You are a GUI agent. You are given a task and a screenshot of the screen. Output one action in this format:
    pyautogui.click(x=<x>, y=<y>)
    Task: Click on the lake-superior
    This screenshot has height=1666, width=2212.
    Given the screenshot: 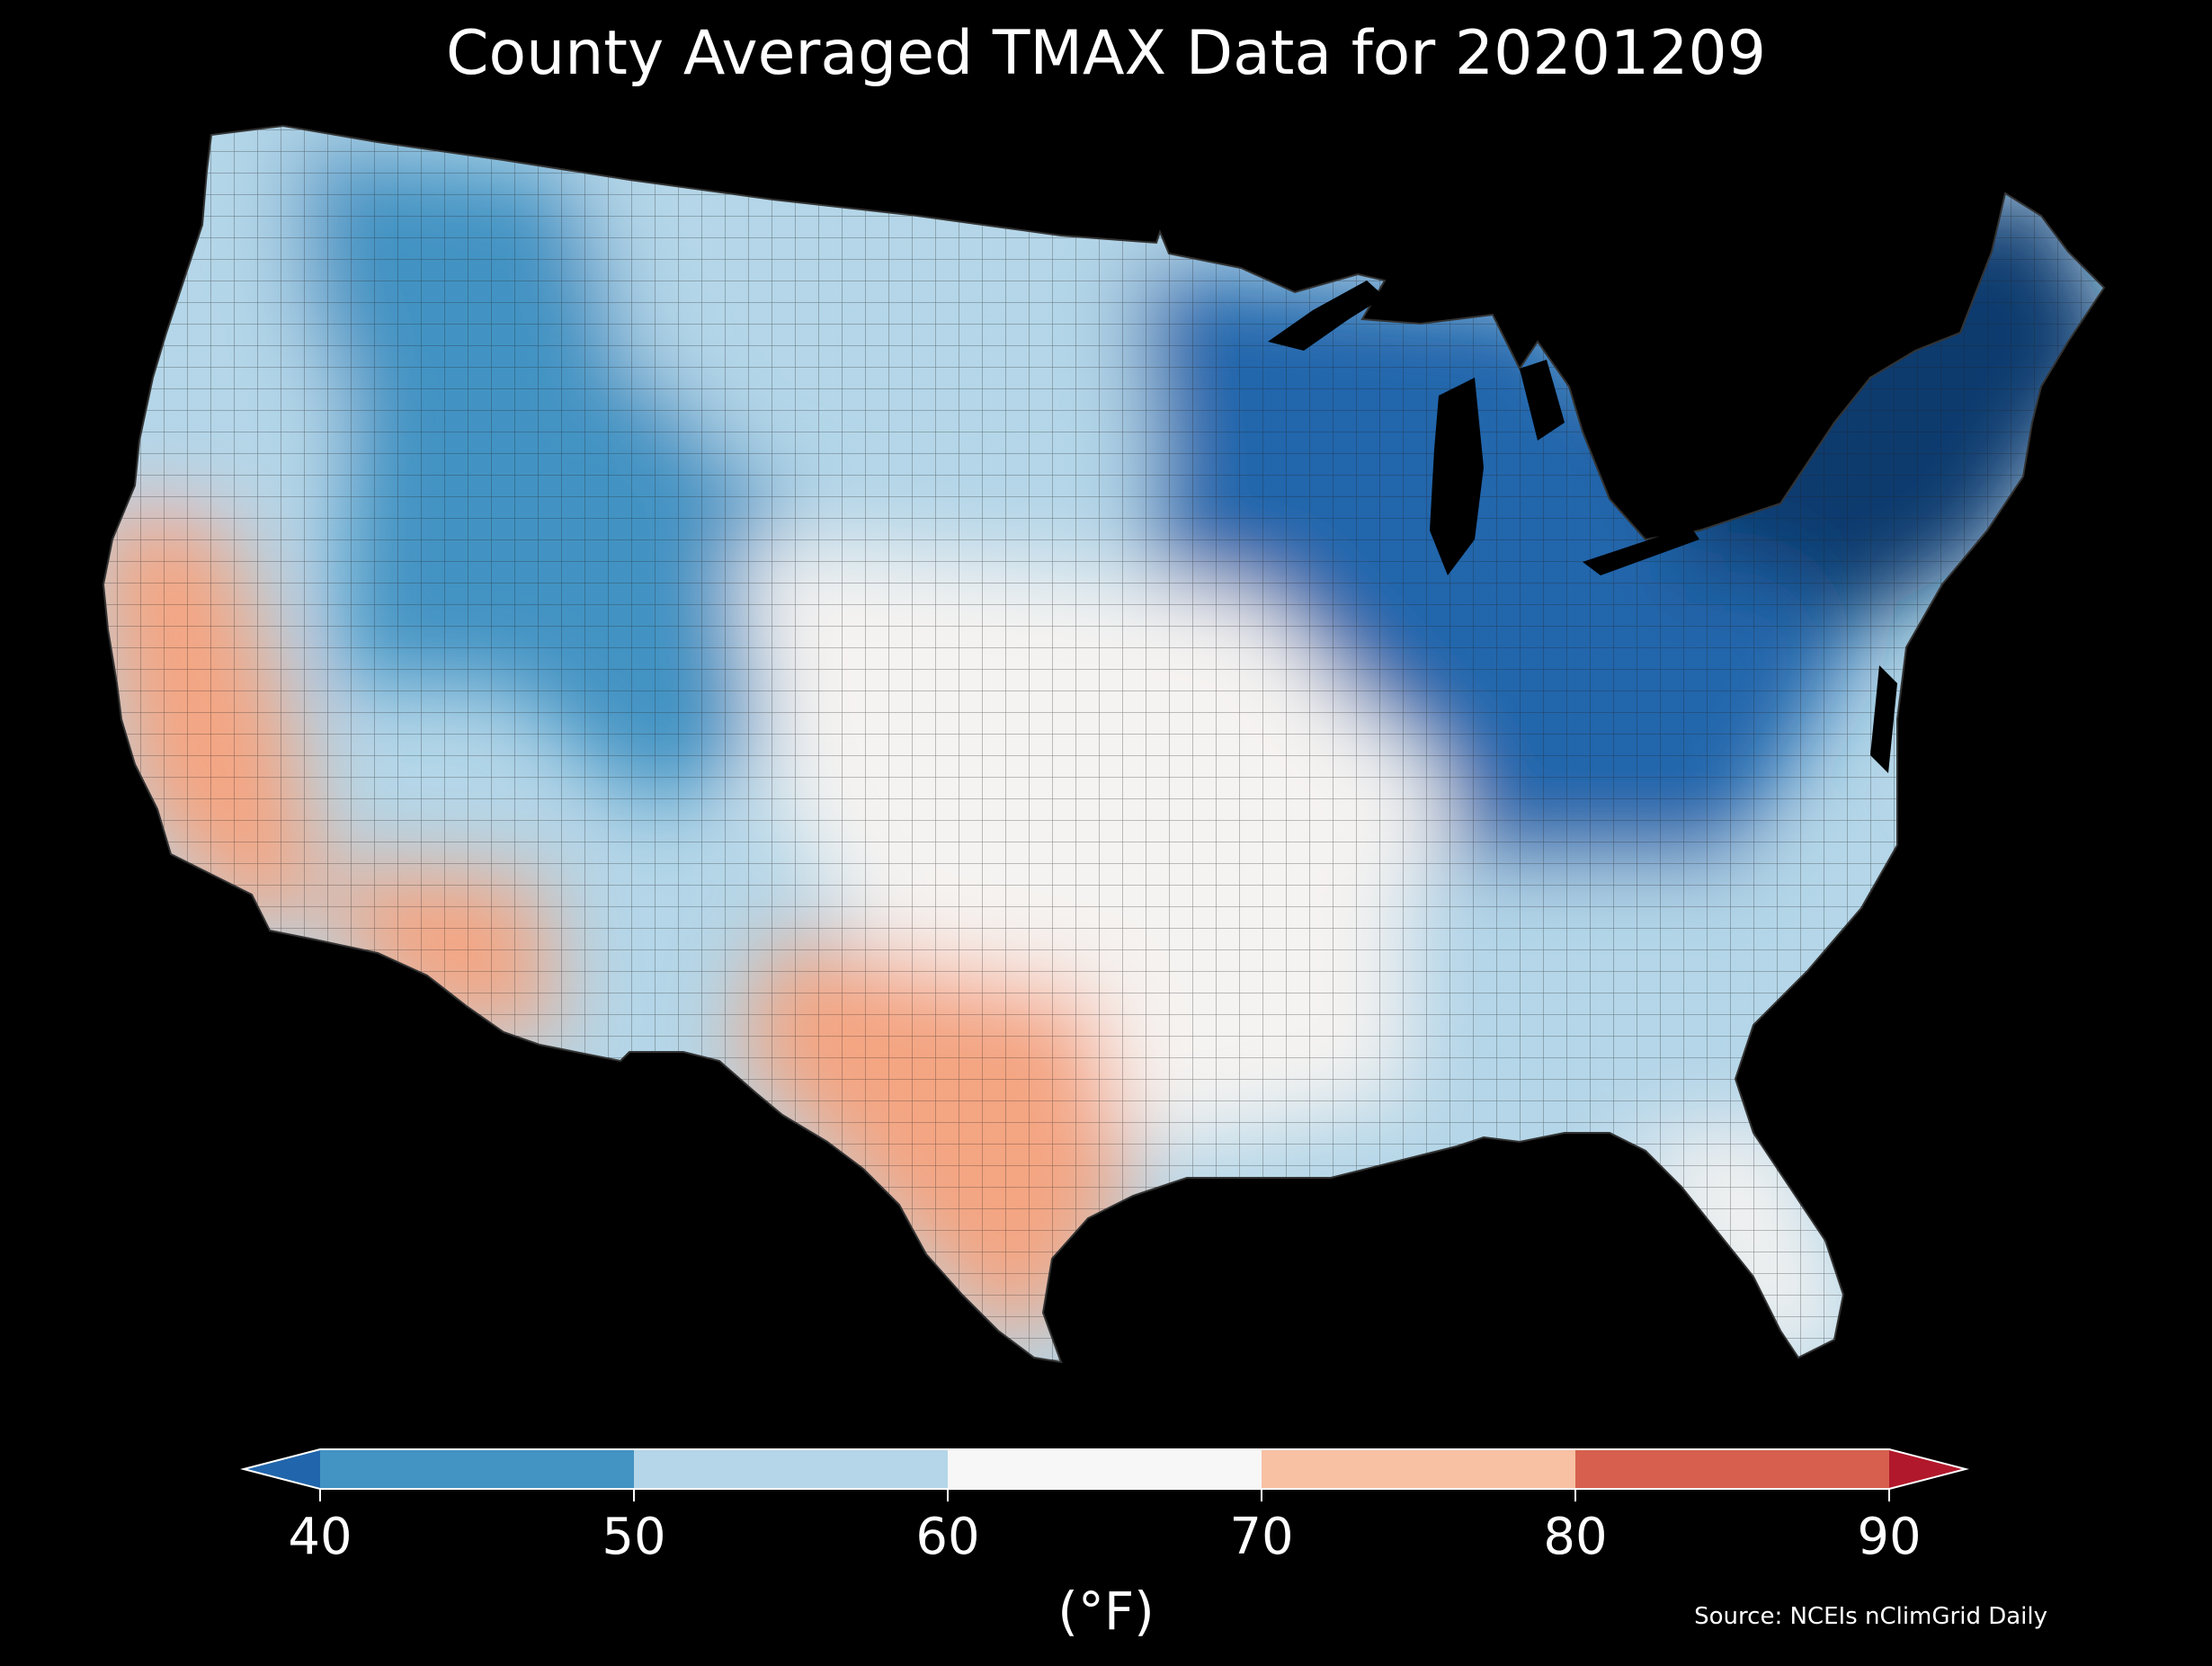 What is the action you would take?
    pyautogui.click(x=1326, y=316)
    